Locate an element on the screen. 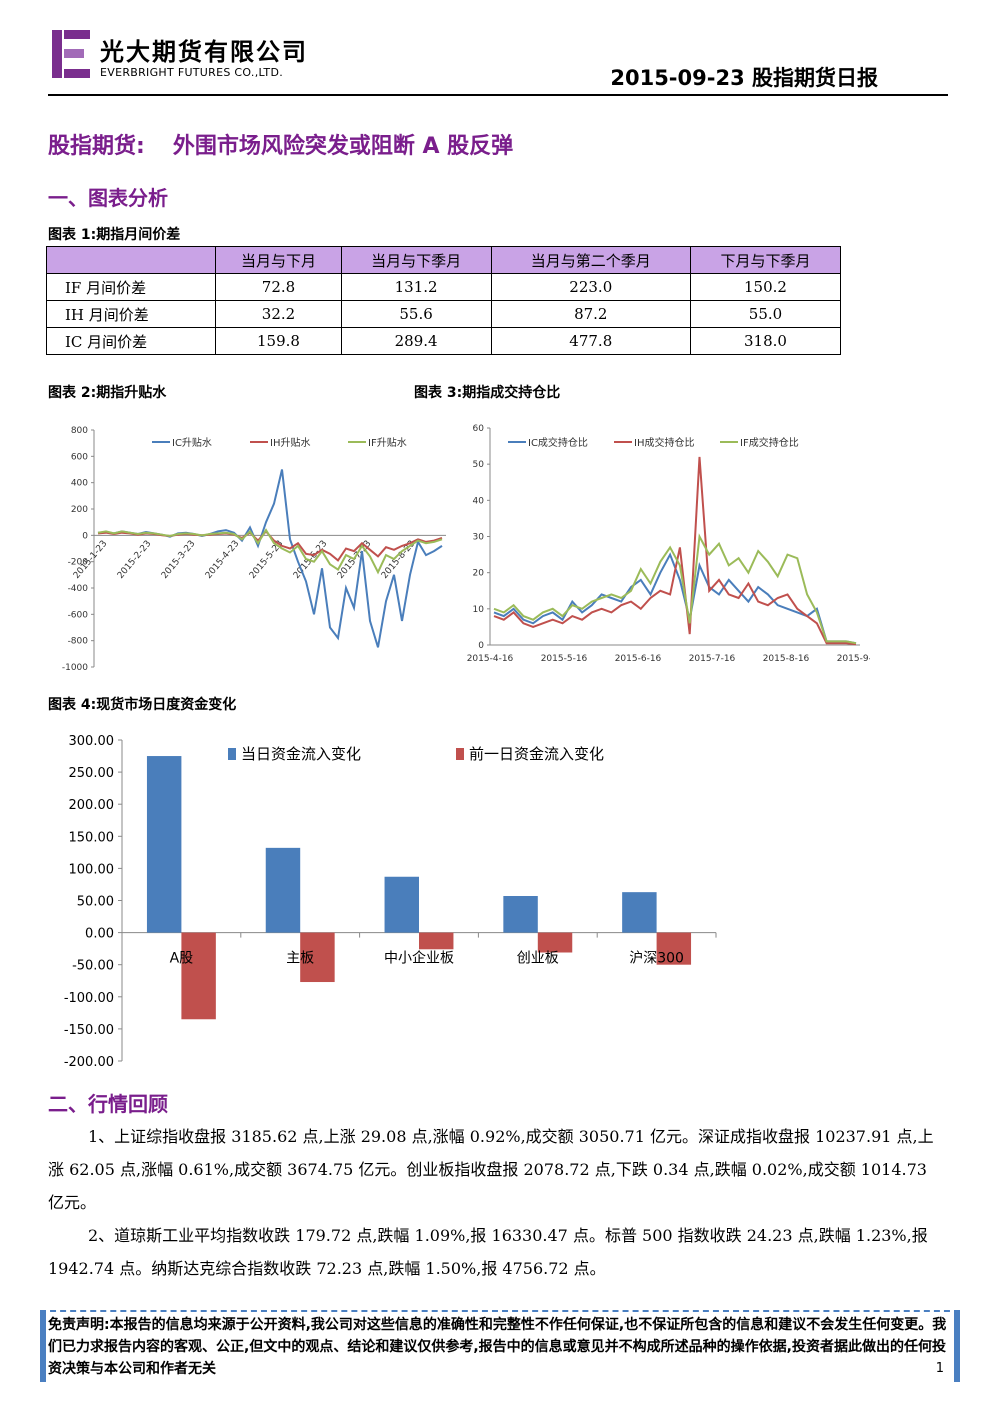  table-cell: IF 月间价差 is located at coordinates (131, 287).